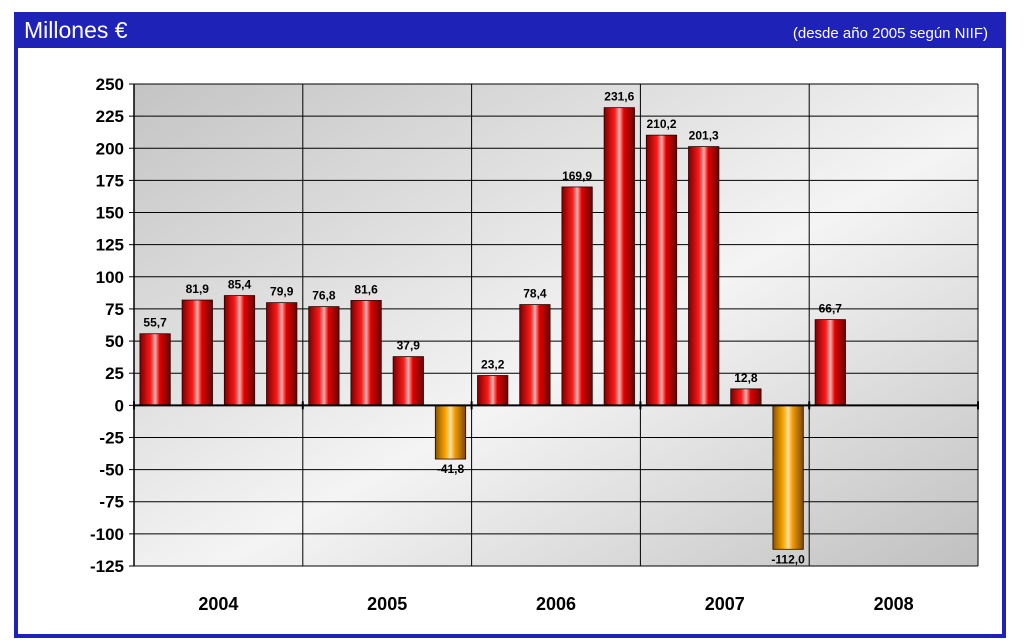 This screenshot has width=1025, height=640. What do you see at coordinates (110, 180) in the screenshot?
I see `y-tick-label: 175` at bounding box center [110, 180].